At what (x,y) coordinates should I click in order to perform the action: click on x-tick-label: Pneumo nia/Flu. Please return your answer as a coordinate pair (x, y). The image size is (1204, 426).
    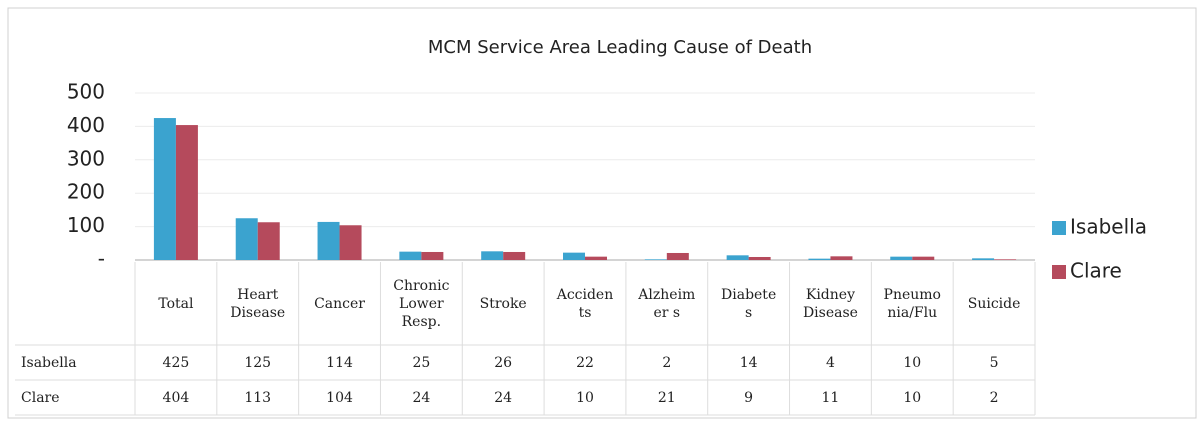
    Looking at the image, I should click on (912, 303).